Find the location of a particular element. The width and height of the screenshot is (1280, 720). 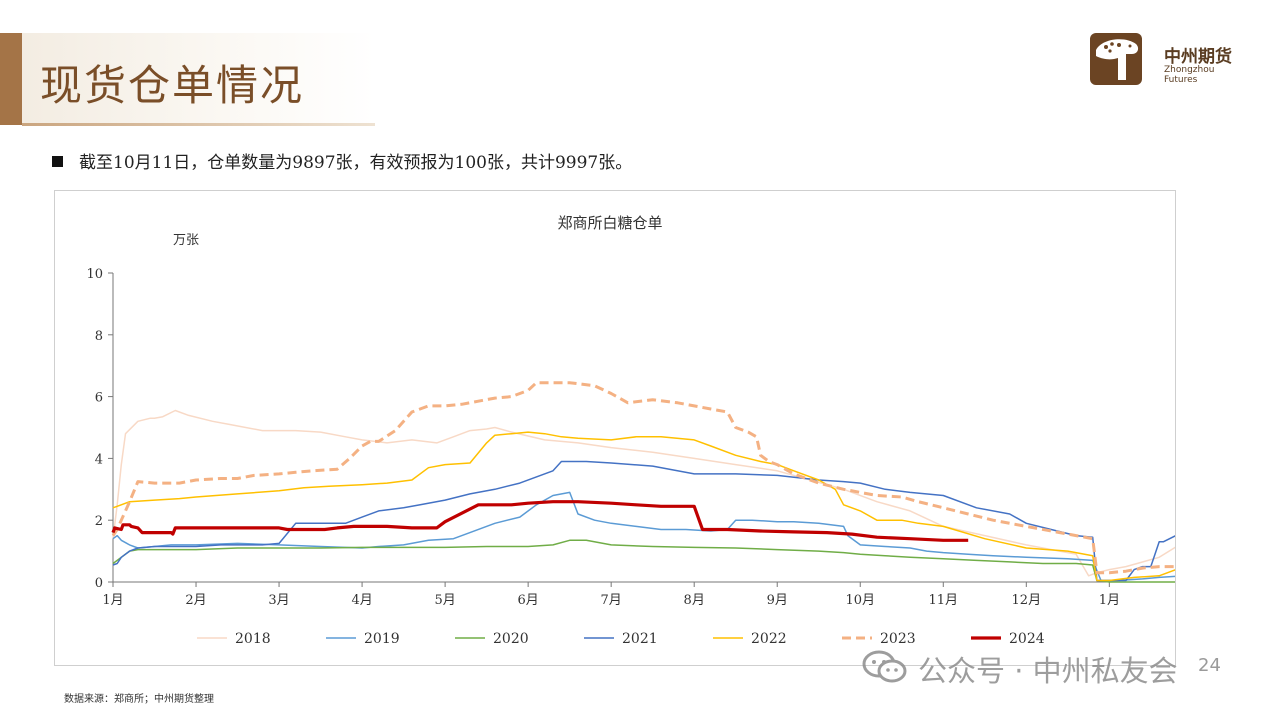

y-tick-label: 8 is located at coordinates (99, 336).